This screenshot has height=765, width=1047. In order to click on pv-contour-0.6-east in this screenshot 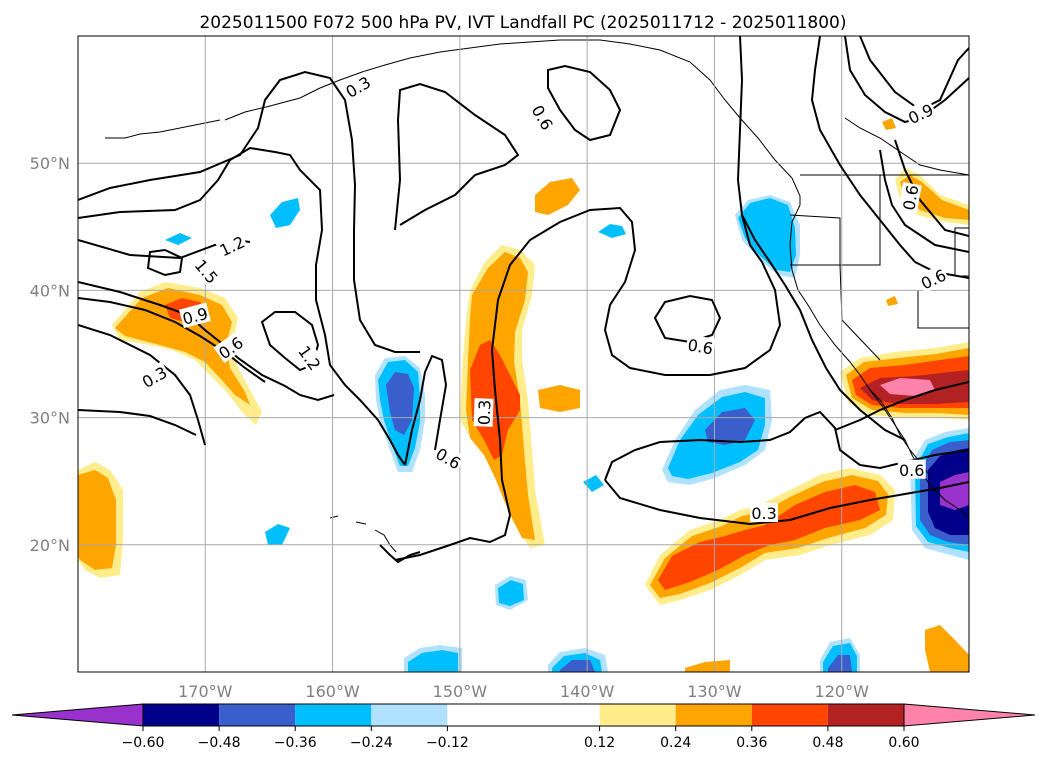, I will do `click(889, 157)`.